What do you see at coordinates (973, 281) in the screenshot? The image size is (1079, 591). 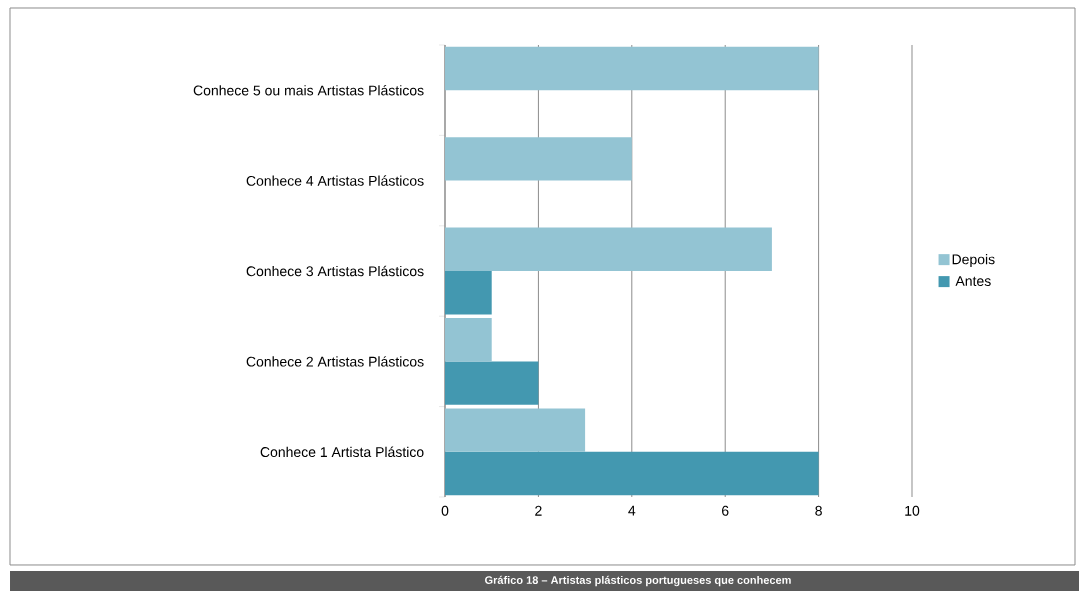 I see `legend-label: Antes` at bounding box center [973, 281].